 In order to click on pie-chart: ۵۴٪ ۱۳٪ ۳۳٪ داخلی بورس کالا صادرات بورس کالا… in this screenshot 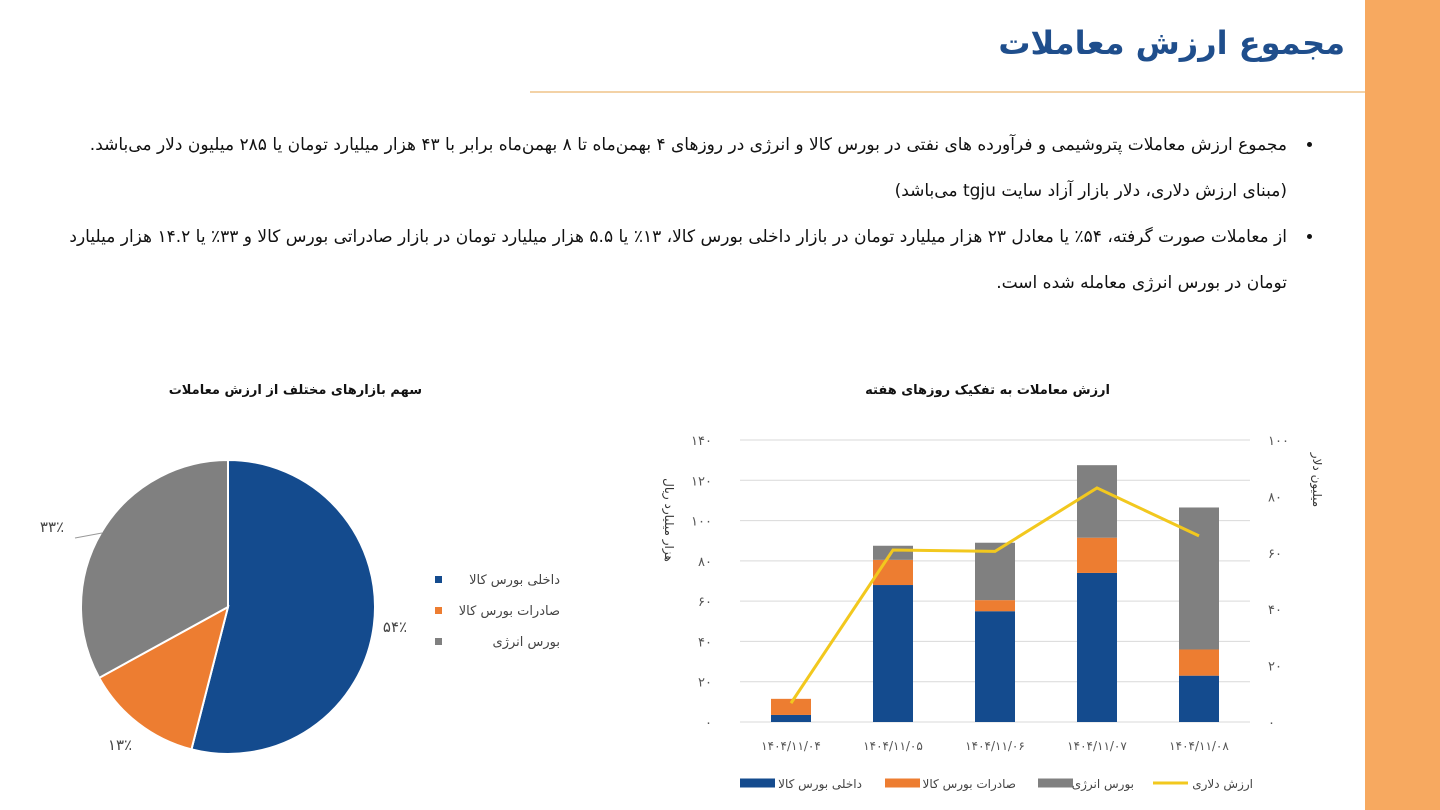, I will do `click(300, 606)`.